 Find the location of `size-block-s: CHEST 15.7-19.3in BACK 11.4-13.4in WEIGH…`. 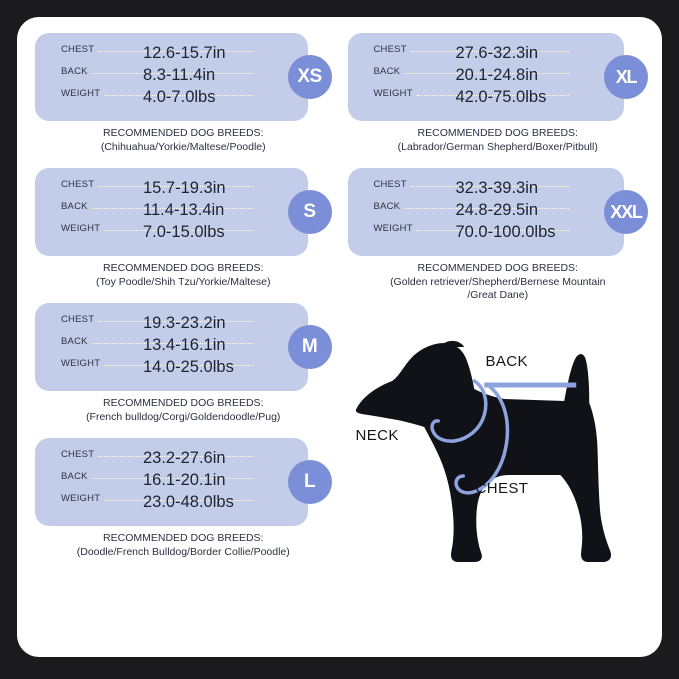

size-block-s: CHEST 15.7-19.3in BACK 11.4-13.4in WEIGH… is located at coordinates (183, 228).